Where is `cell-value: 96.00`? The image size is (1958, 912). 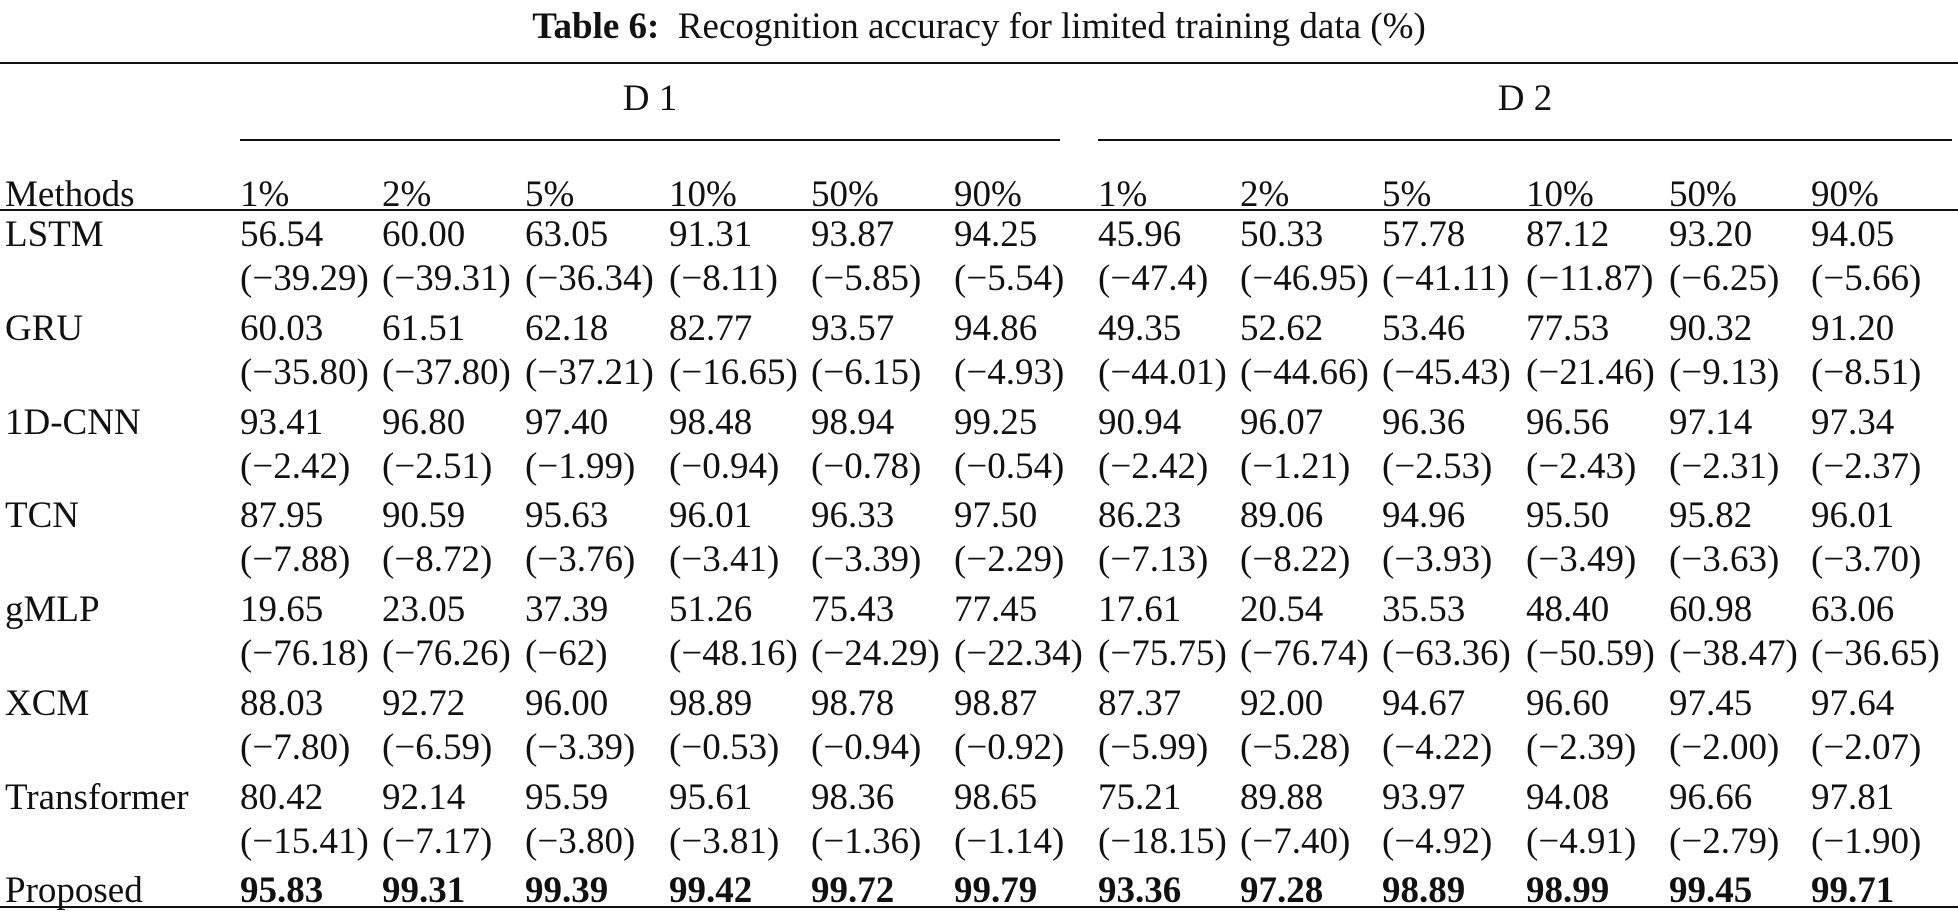
cell-value: 96.00 is located at coordinates (567, 703).